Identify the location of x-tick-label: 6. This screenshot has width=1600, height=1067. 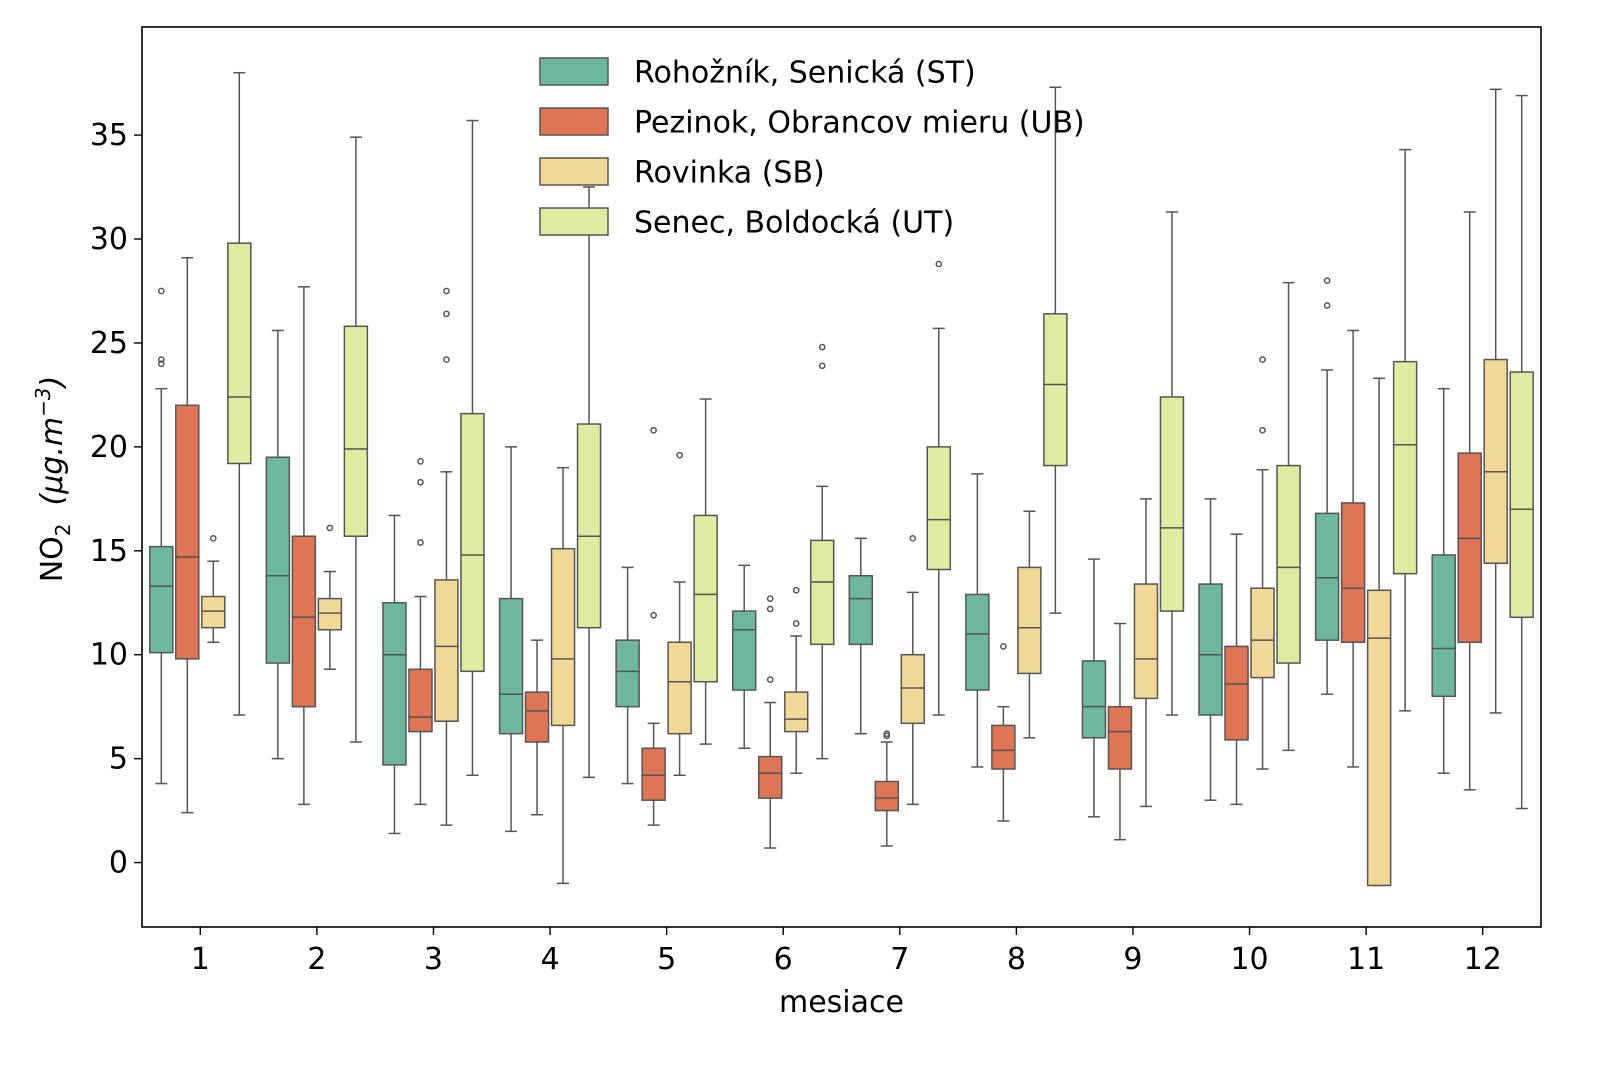
(783, 959).